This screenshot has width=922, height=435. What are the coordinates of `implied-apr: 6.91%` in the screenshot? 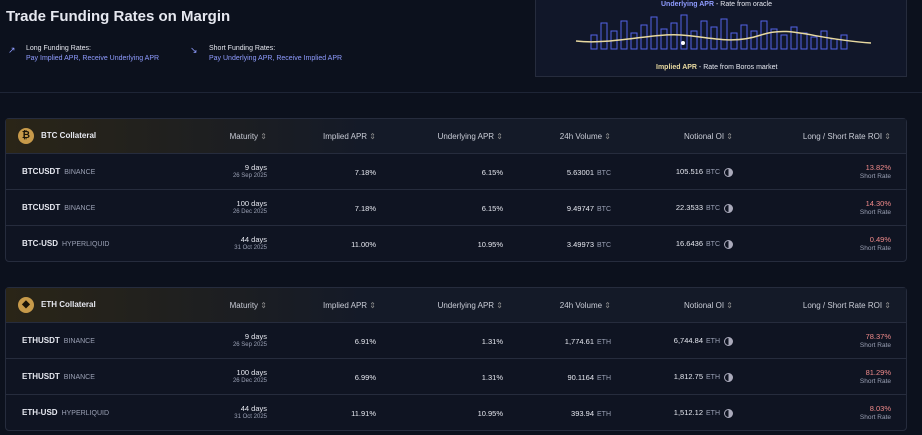 It's located at (365, 341).